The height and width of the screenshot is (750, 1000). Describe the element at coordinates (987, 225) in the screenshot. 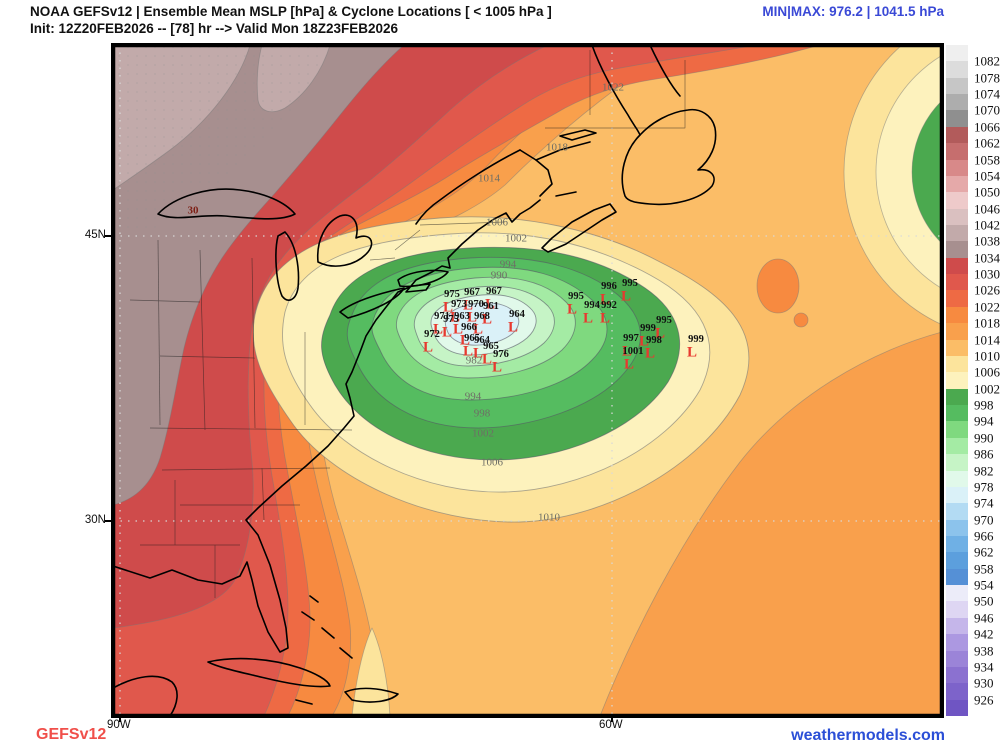

I see `colorbar-tick-label: 1042` at that location.